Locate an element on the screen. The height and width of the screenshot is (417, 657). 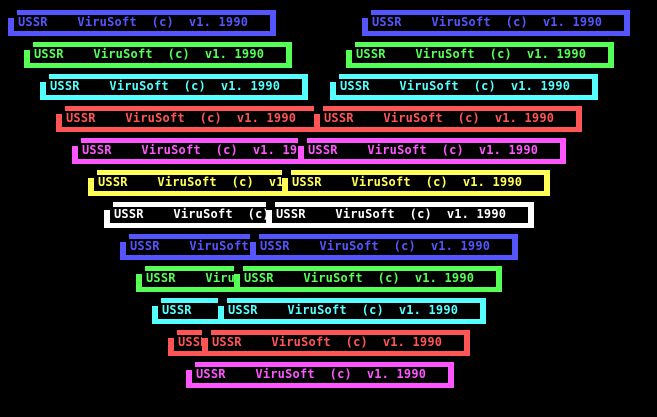
right-banner-2: USSR ViruSoft (c) v1. 1990 is located at coordinates (464, 87).